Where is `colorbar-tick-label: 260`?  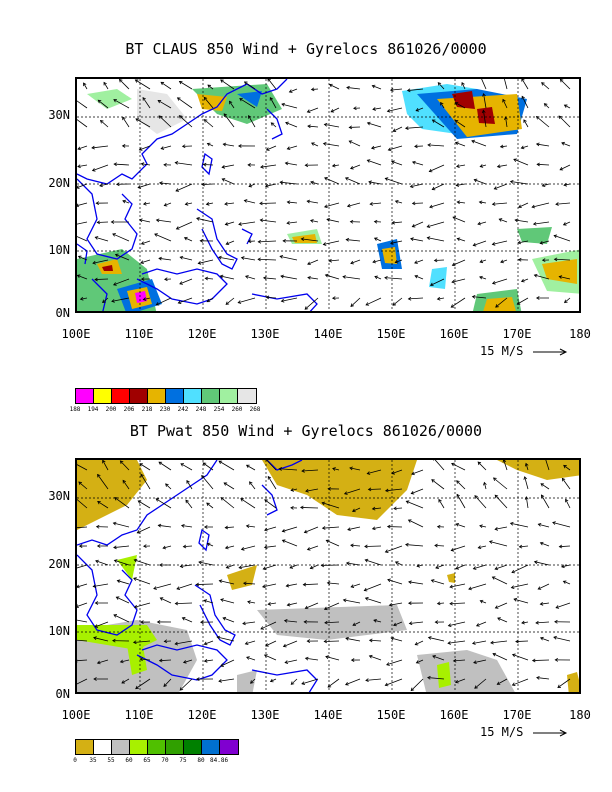 colorbar-tick-label: 260 is located at coordinates (237, 409).